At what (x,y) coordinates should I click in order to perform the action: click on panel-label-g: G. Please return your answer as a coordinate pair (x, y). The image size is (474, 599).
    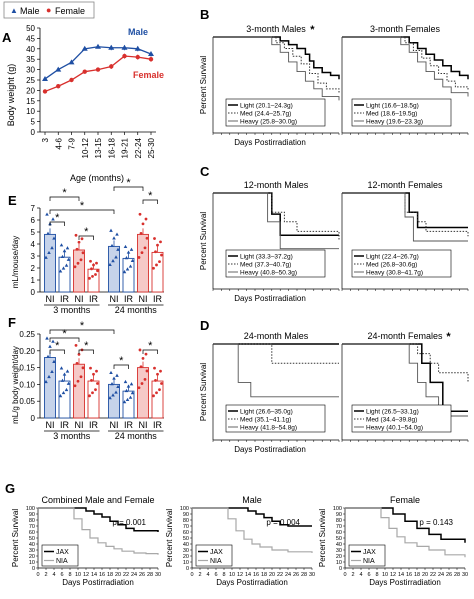
    Looking at the image, I should click on (10, 488).